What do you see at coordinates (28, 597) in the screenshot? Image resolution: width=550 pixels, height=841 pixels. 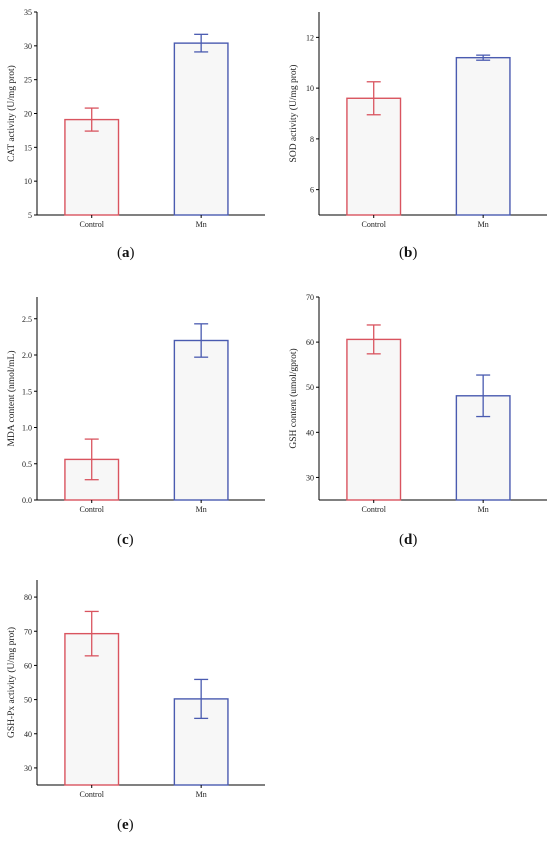 I see `y-tick-label: 80` at bounding box center [28, 597].